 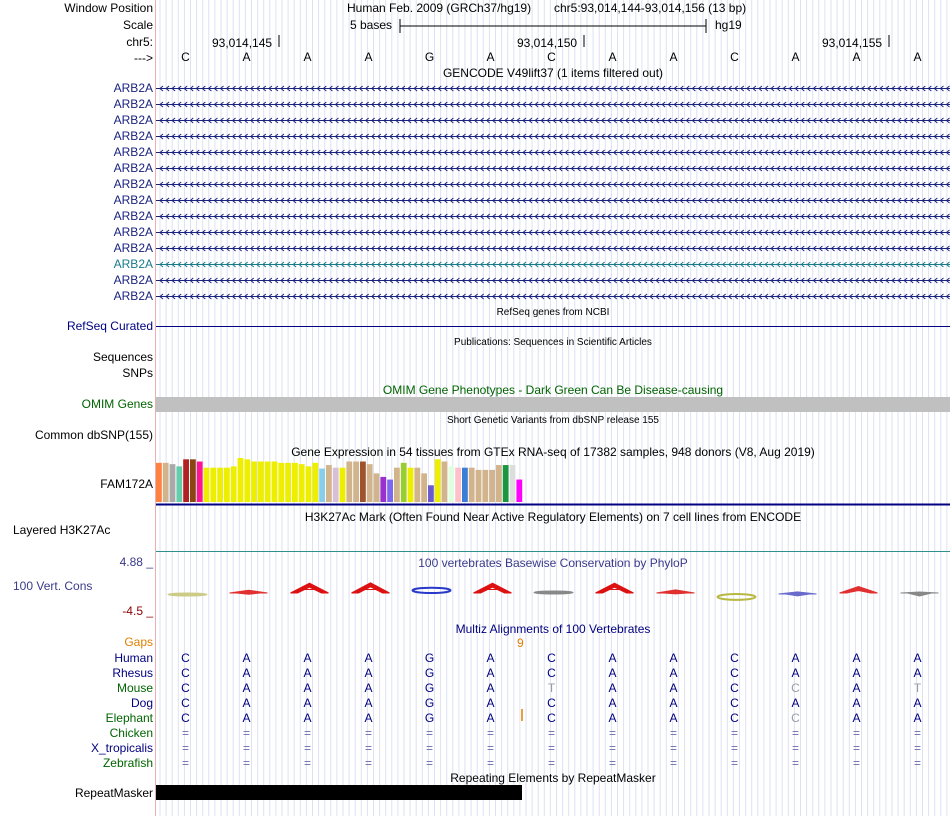 I want to click on species-label: Mouse, so click(x=134, y=688).